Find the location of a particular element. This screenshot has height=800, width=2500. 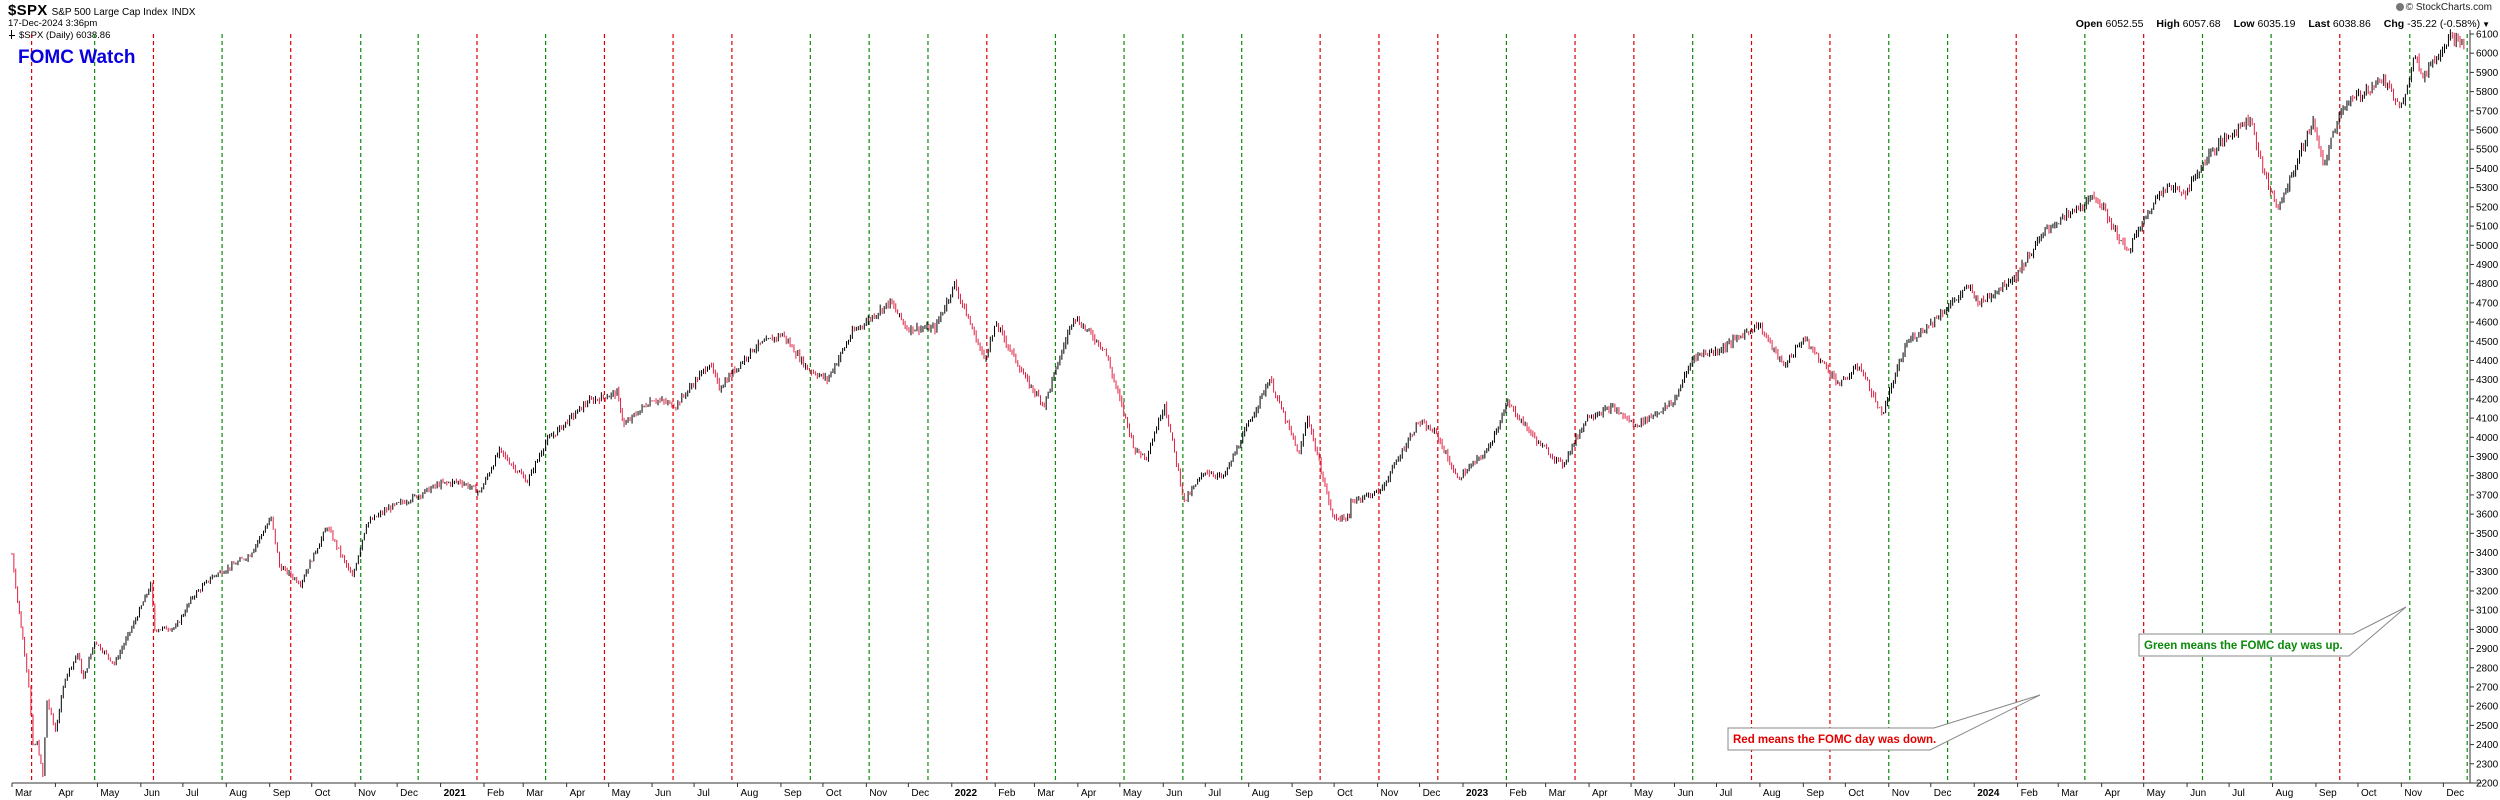

high-label: High is located at coordinates (2168, 24).